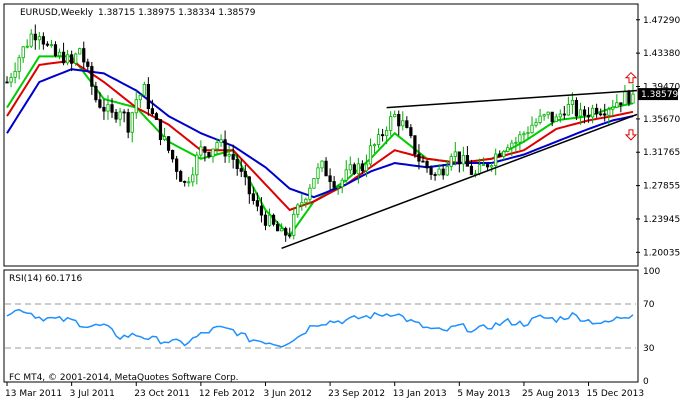  What do you see at coordinates (287, 394) in the screenshot?
I see `x-tick-label: 3 Jun 2012` at bounding box center [287, 394].